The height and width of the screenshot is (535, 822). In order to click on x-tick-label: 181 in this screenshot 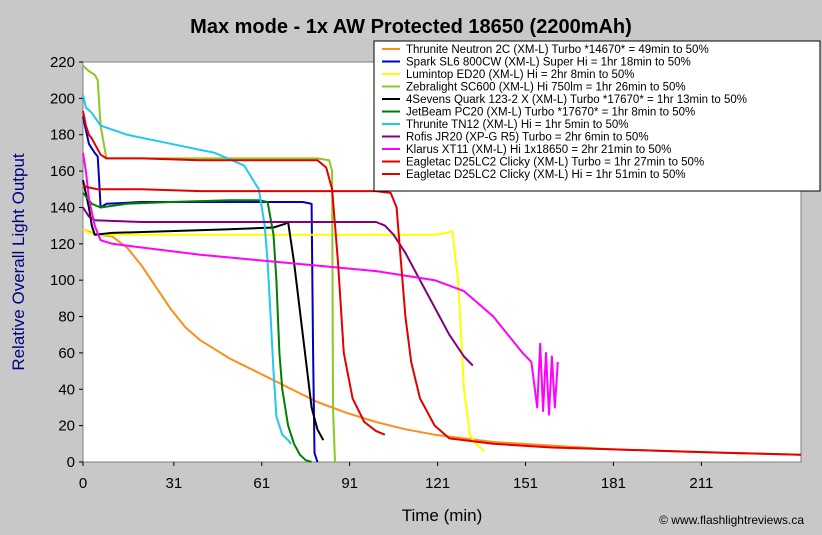, I will do `click(613, 483)`.